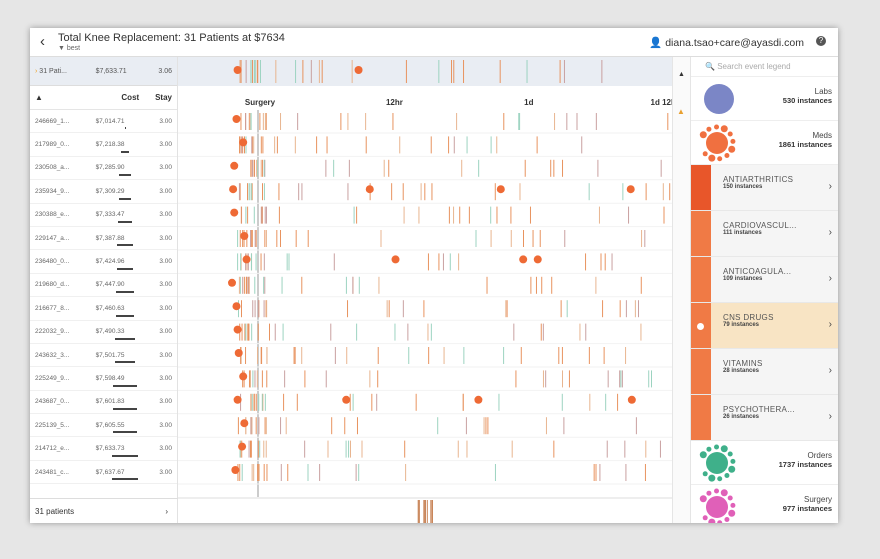  I want to click on table-row: 225139_5... $7,605.55 3.00, so click(103, 426).